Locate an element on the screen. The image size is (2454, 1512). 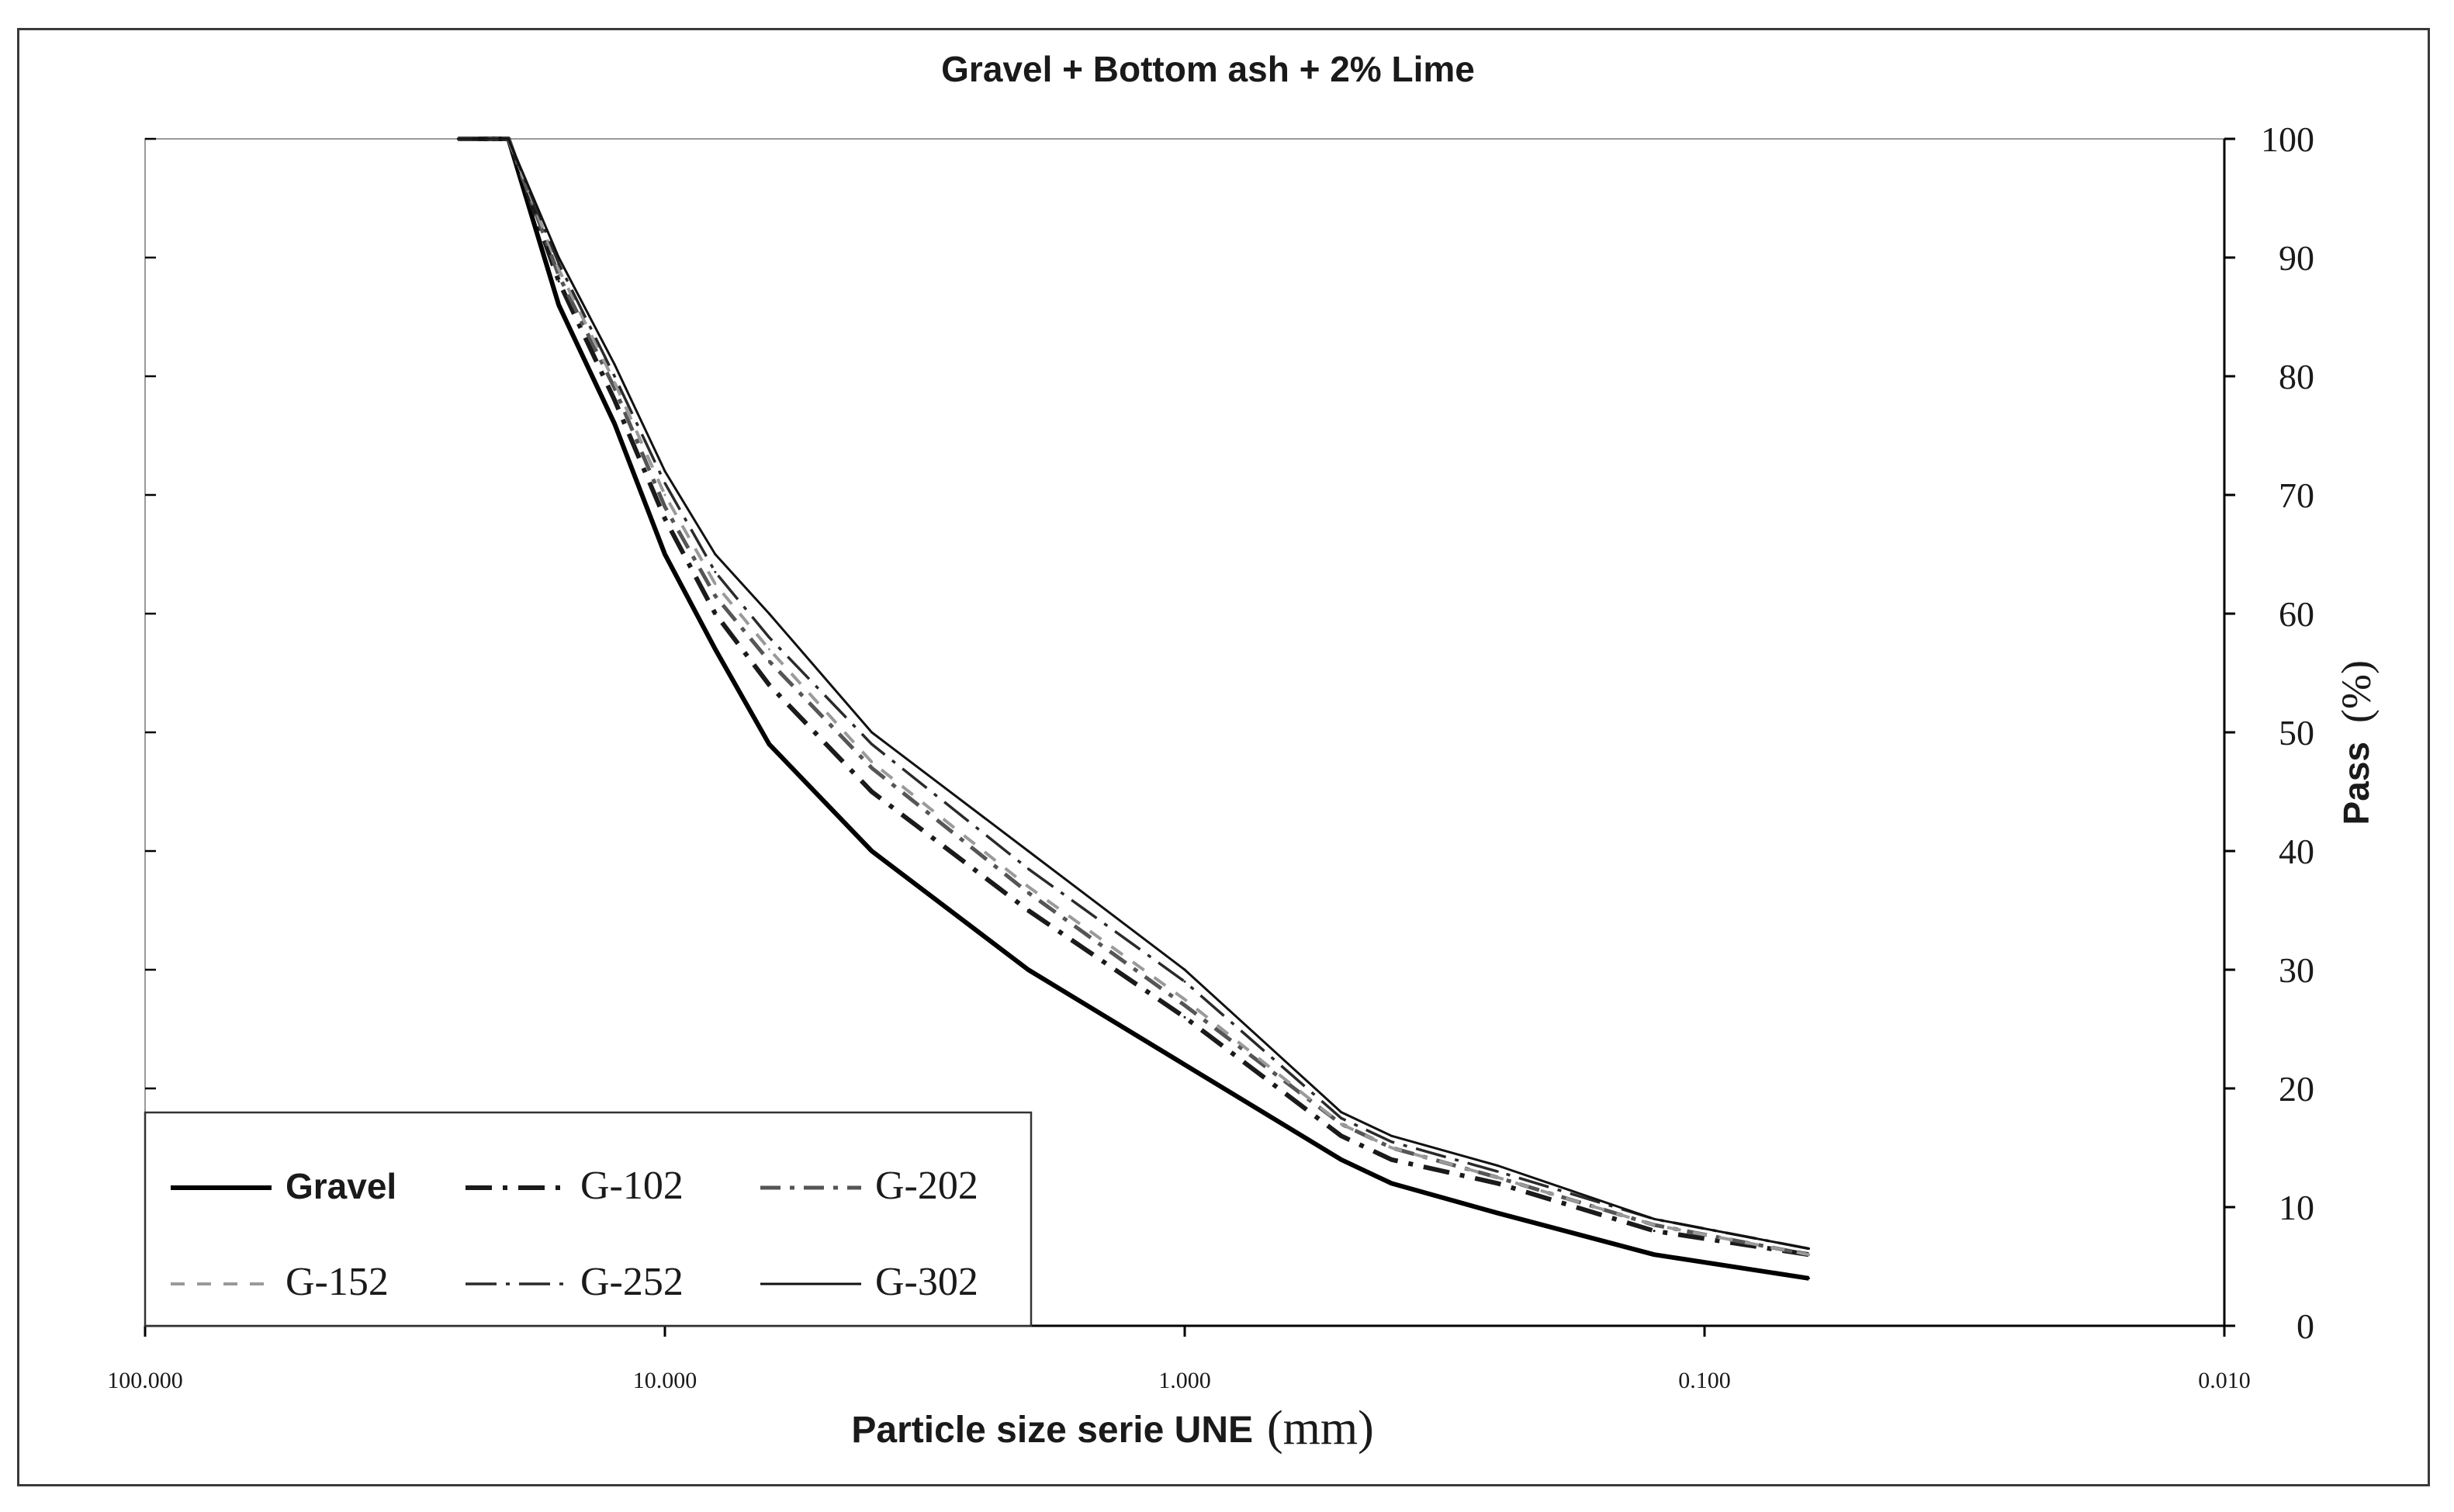
x-tick-label: 0.010 is located at coordinates (2225, 1380).